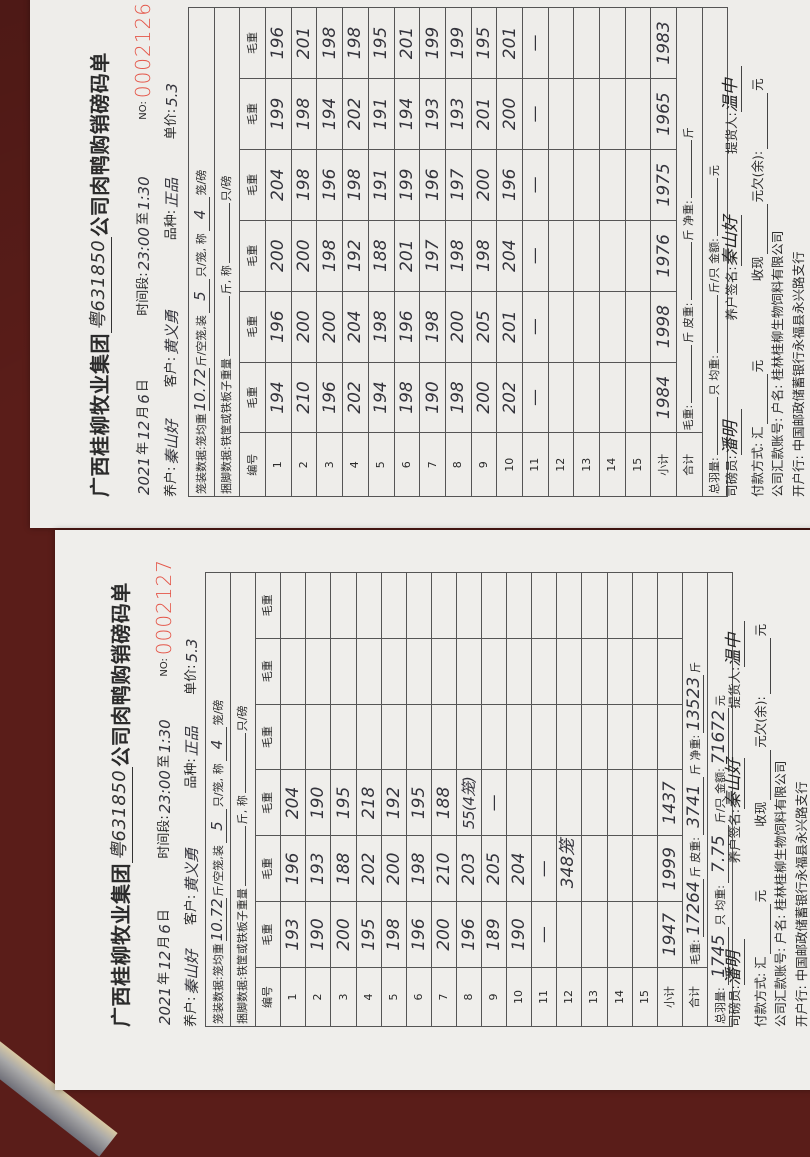 This screenshot has height=1157, width=810. Describe the element at coordinates (143, 448) in the screenshot. I see `year-label: 年` at that location.